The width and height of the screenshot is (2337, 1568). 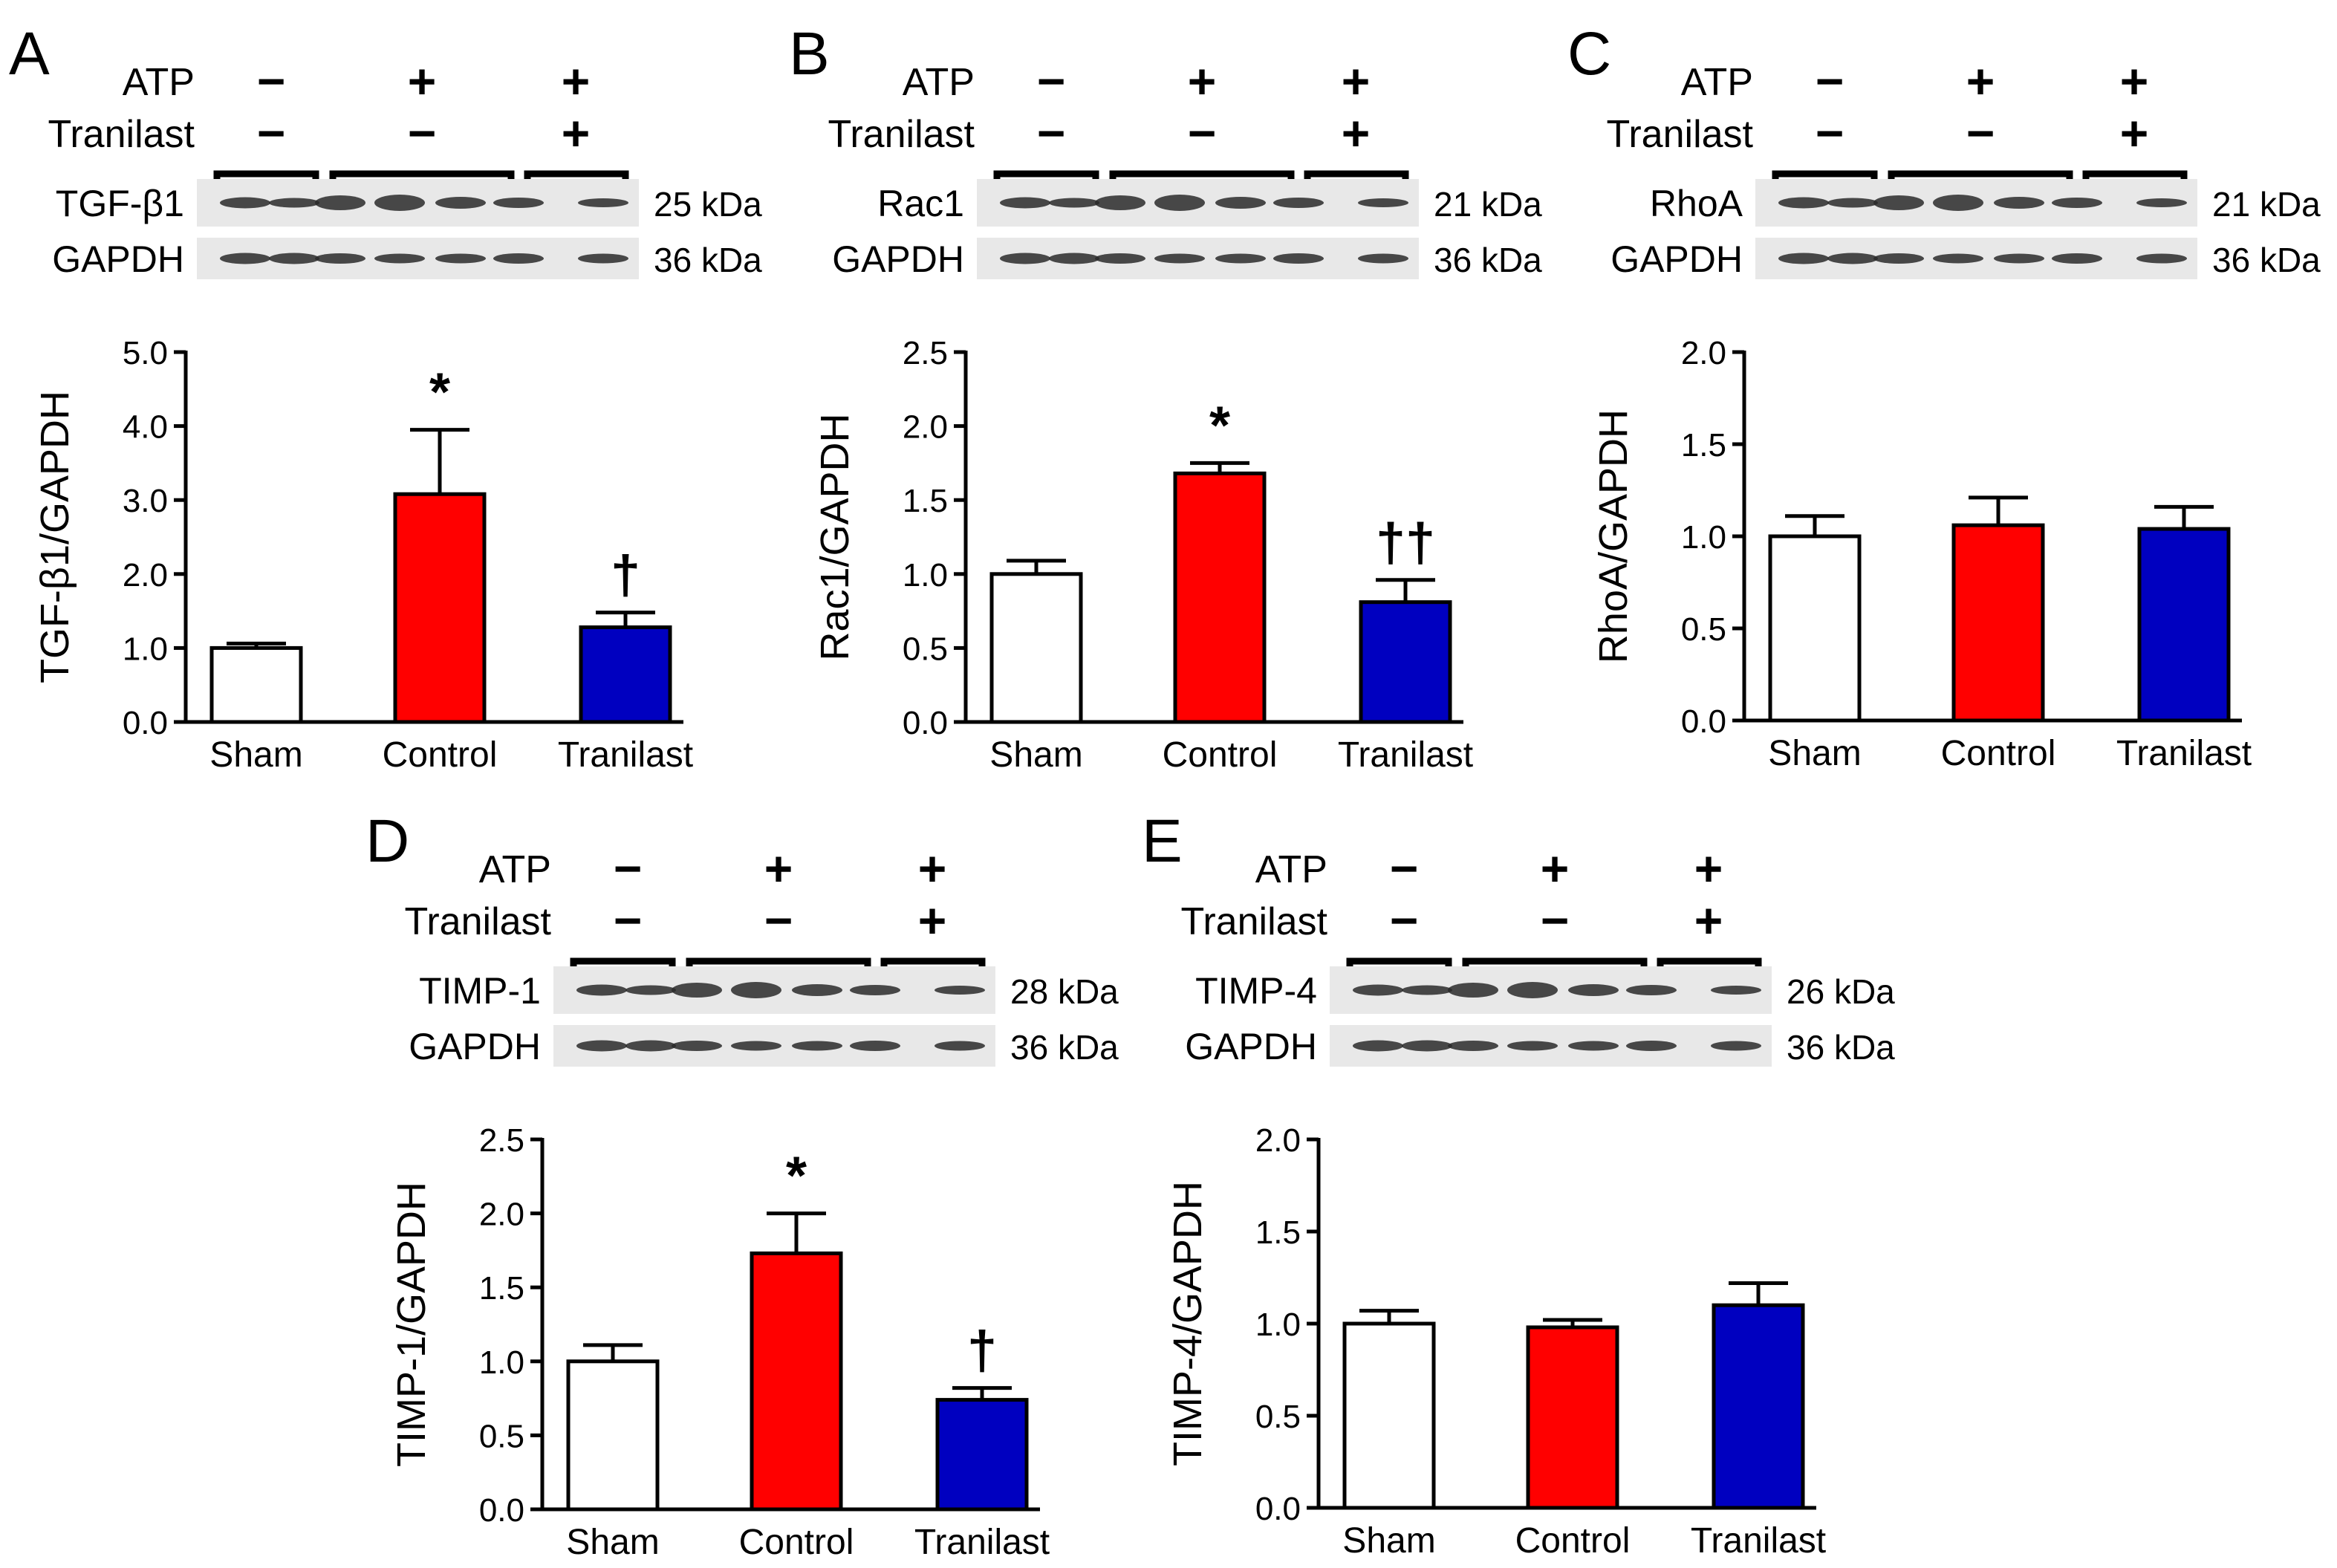 What do you see at coordinates (1256, 991) in the screenshot?
I see `blot-protein-label: TIMP-4` at bounding box center [1256, 991].